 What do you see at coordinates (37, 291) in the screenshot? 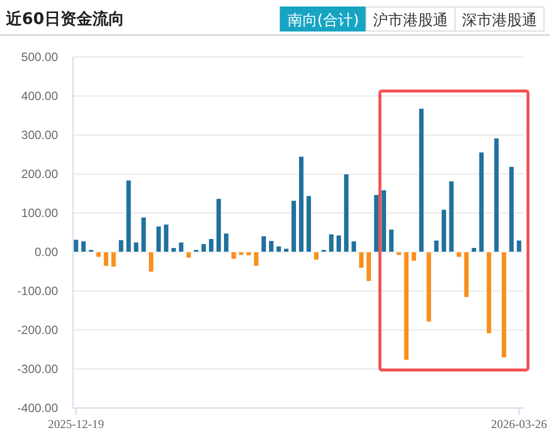
I see `y-tick-label: -100.00` at bounding box center [37, 291].